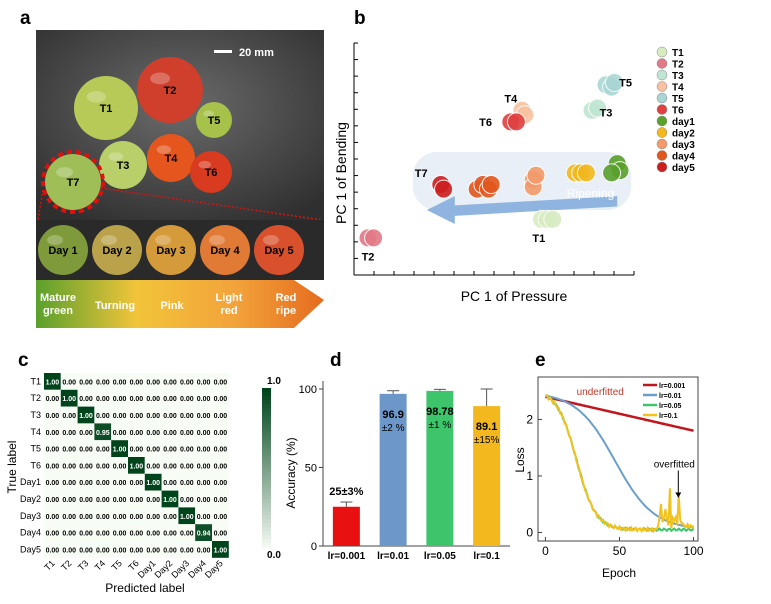 This screenshot has width=771, height=604. Describe the element at coordinates (163, 569) in the screenshot. I see `cm-col-tick: Day2` at that location.